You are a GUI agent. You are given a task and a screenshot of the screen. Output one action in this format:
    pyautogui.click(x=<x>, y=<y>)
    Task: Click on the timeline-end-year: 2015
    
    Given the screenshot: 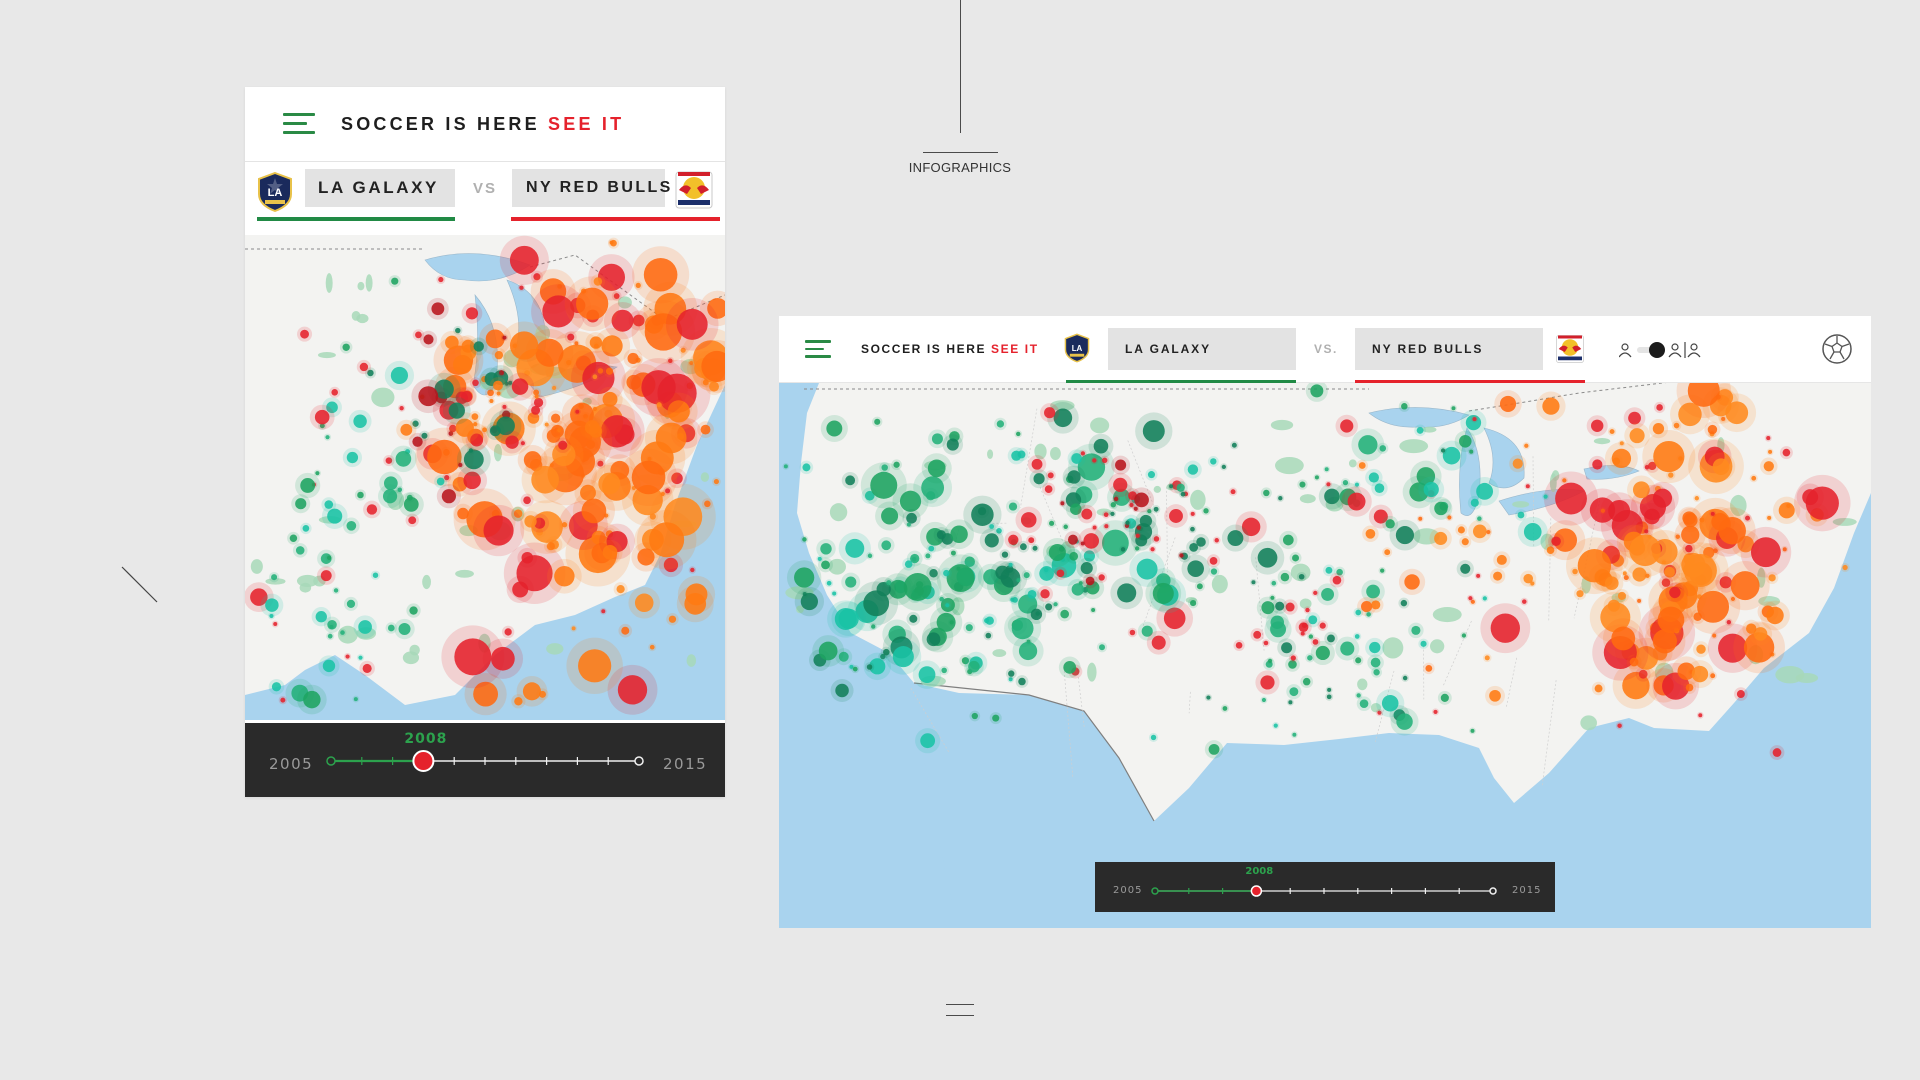 What is the action you would take?
    pyautogui.click(x=685, y=764)
    